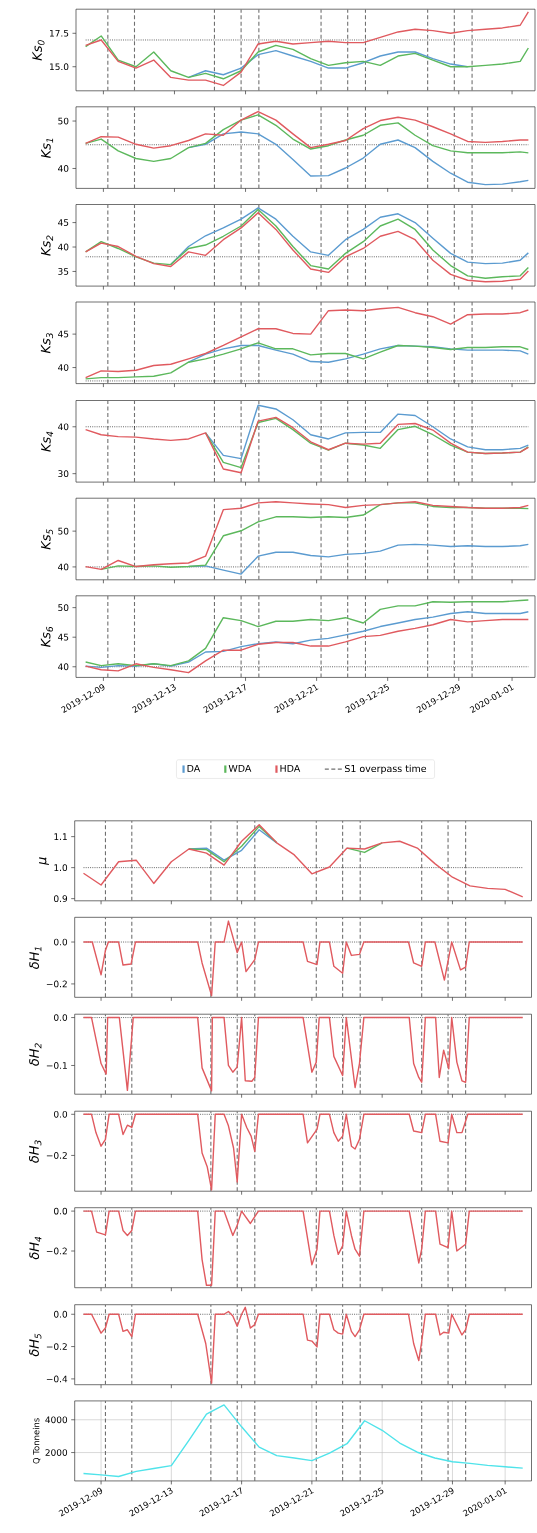  Describe the element at coordinates (59, 67) in the screenshot. I see `y-tick-label: 15.0` at that location.